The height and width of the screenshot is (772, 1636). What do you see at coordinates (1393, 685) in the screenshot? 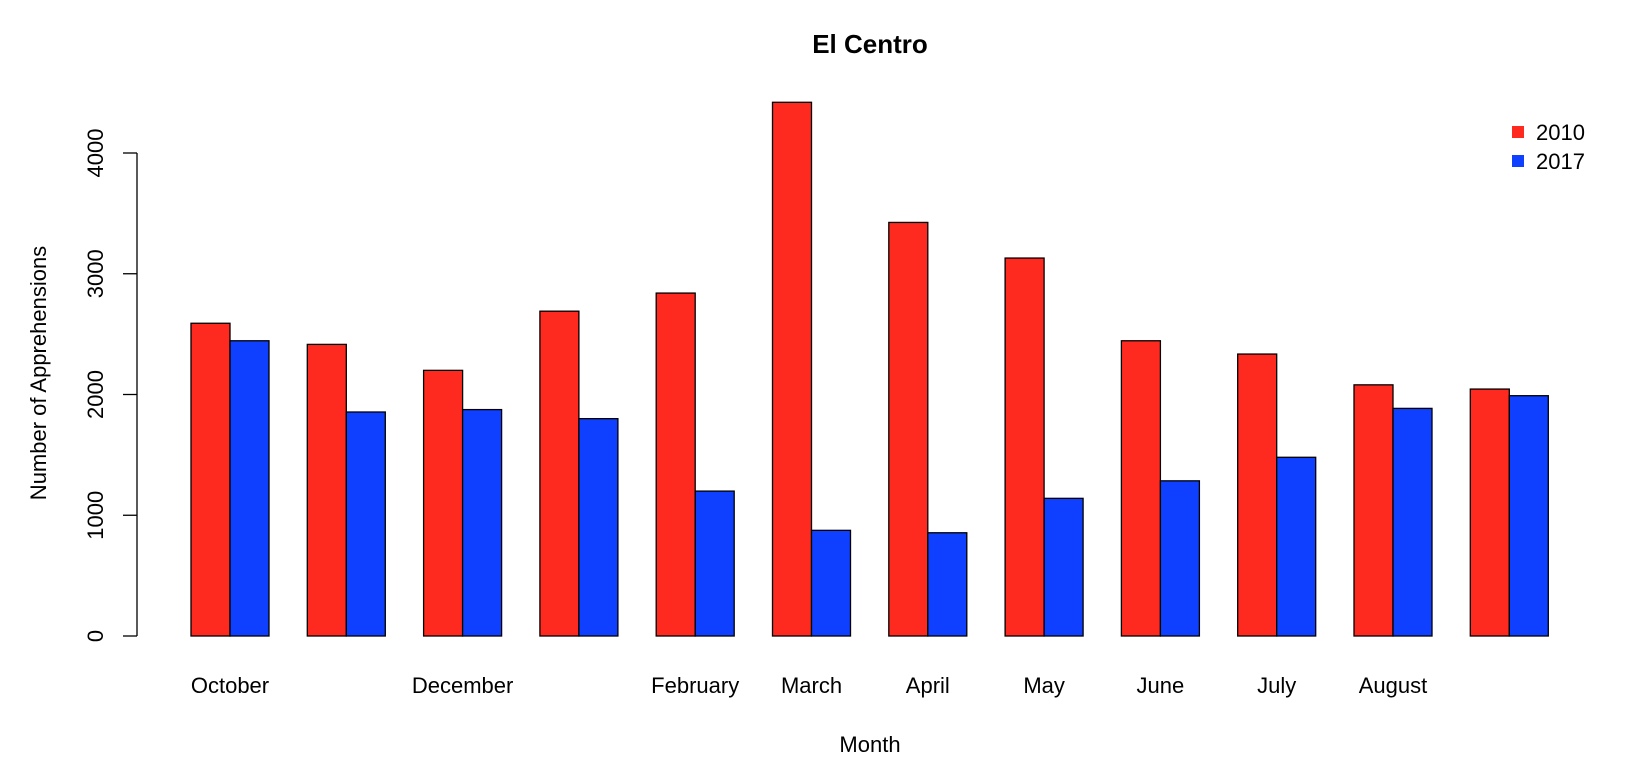
I see `x-tick-label-10: August` at bounding box center [1393, 685].